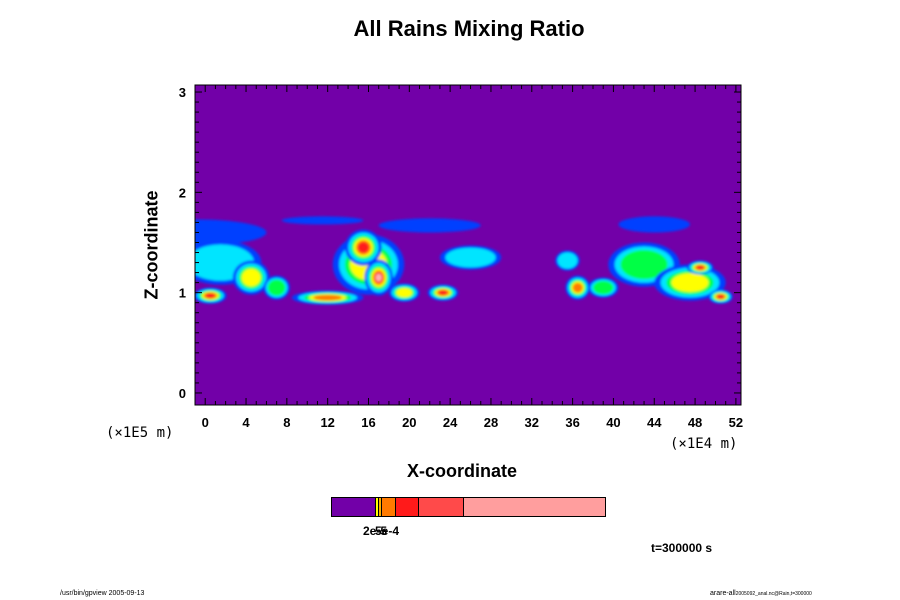 This screenshot has height=600, width=900. I want to click on y-tick-label: 1, so click(182, 293).